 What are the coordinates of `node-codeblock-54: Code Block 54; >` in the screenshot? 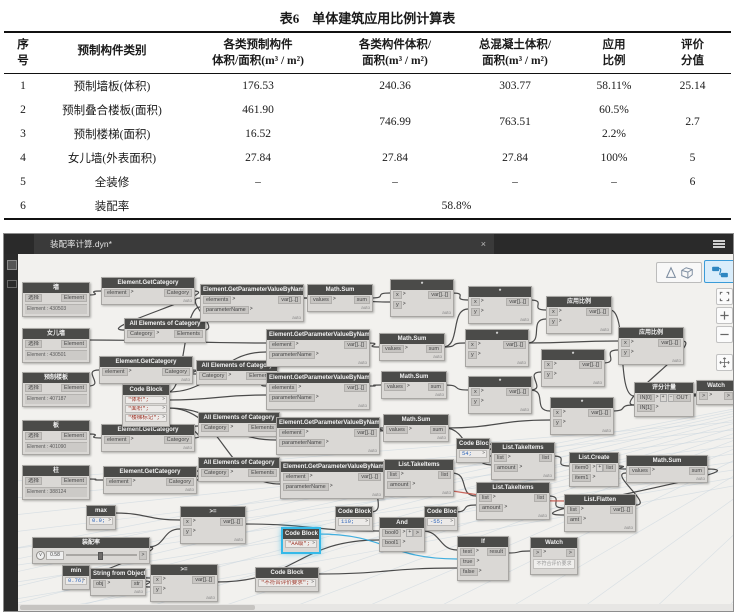 It's located at (473, 450).